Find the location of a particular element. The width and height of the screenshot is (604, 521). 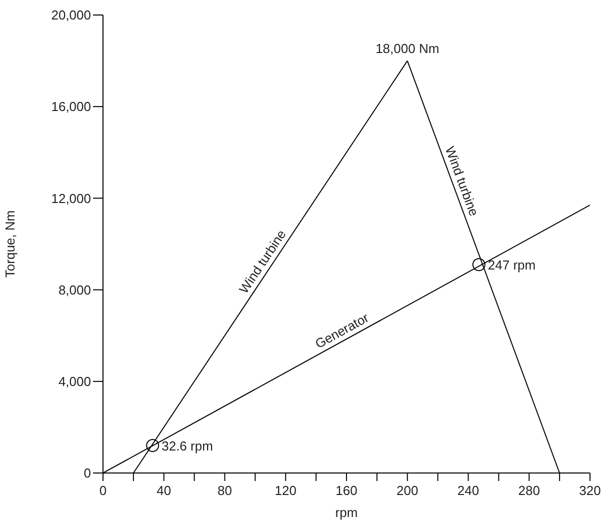

x-tick-label: 280 is located at coordinates (529, 490).